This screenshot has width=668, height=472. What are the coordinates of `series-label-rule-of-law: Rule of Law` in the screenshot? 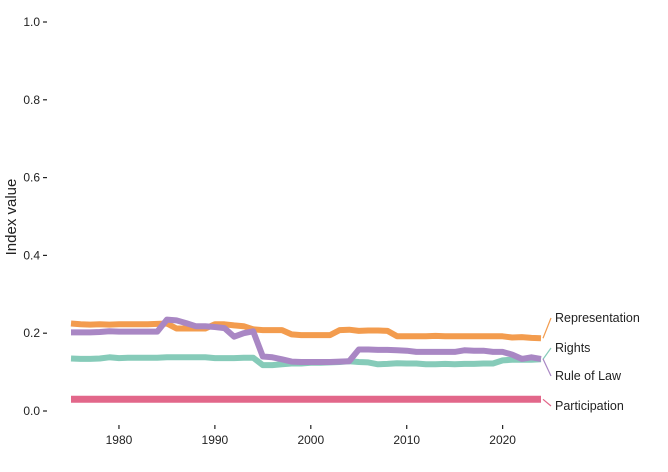 It's located at (588, 376).